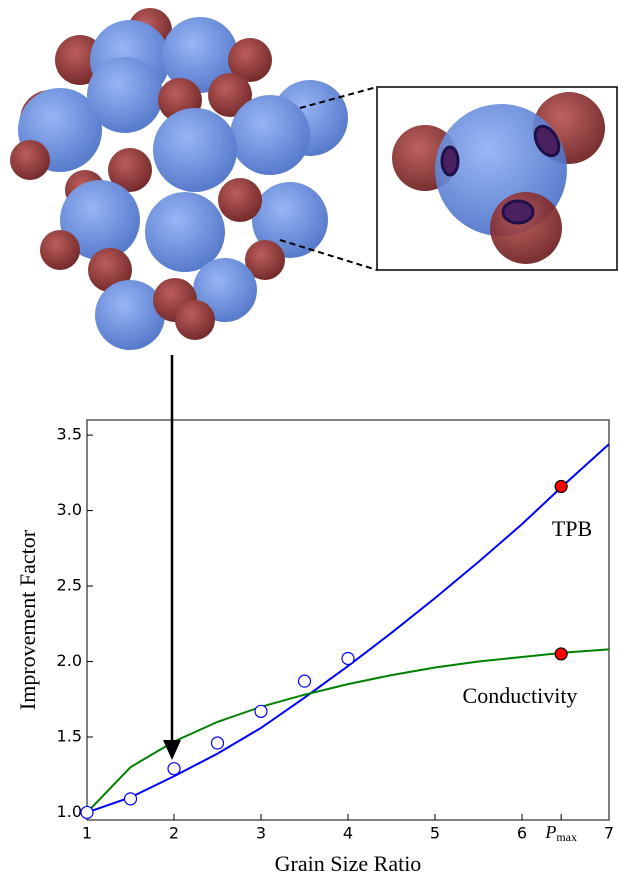 This screenshot has height=884, width=618. What do you see at coordinates (572, 528) in the screenshot?
I see `series-label: TPB` at bounding box center [572, 528].